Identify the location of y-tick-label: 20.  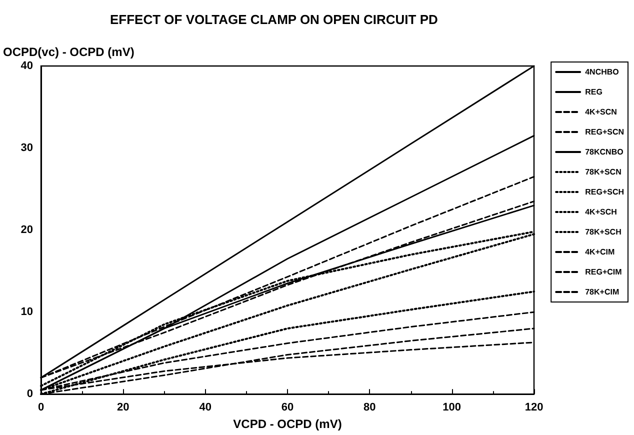
(26, 230).